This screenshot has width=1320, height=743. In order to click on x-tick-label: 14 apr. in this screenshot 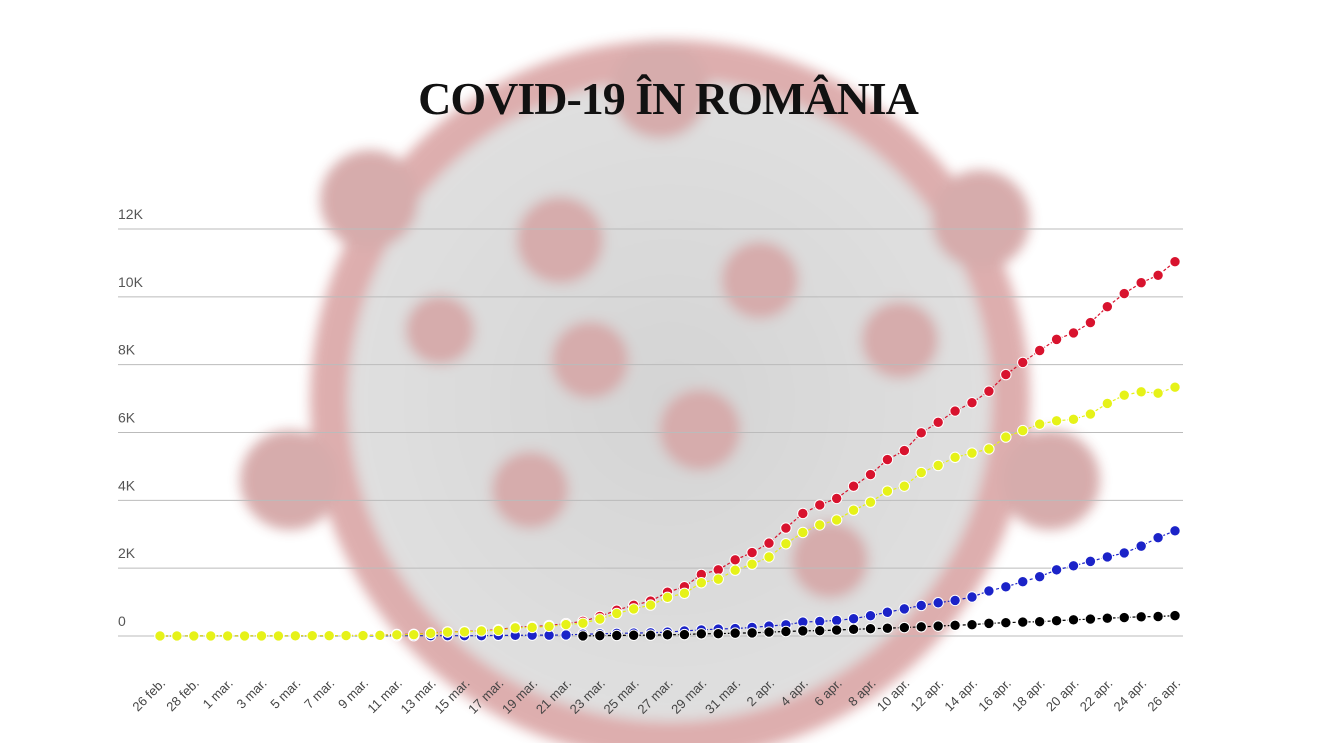, I will do `click(960, 695)`.